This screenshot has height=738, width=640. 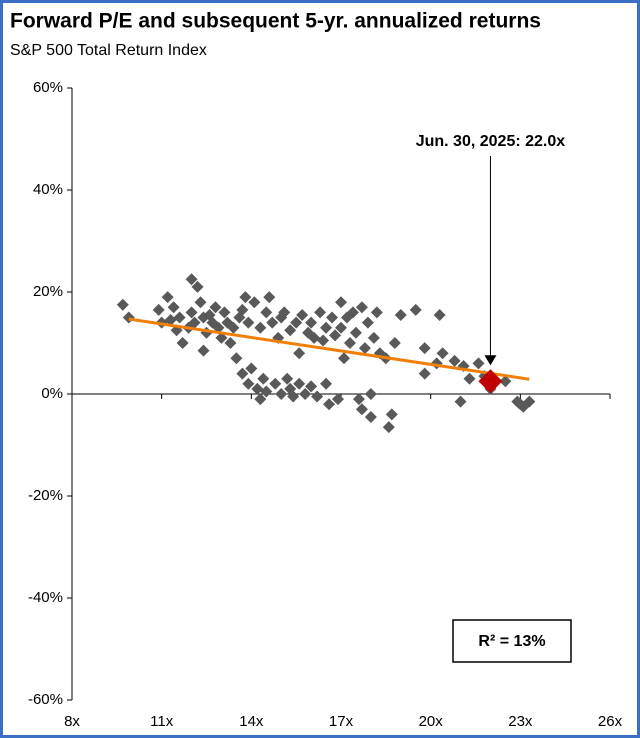 I want to click on x-tick-label: 26x, so click(x=610, y=721).